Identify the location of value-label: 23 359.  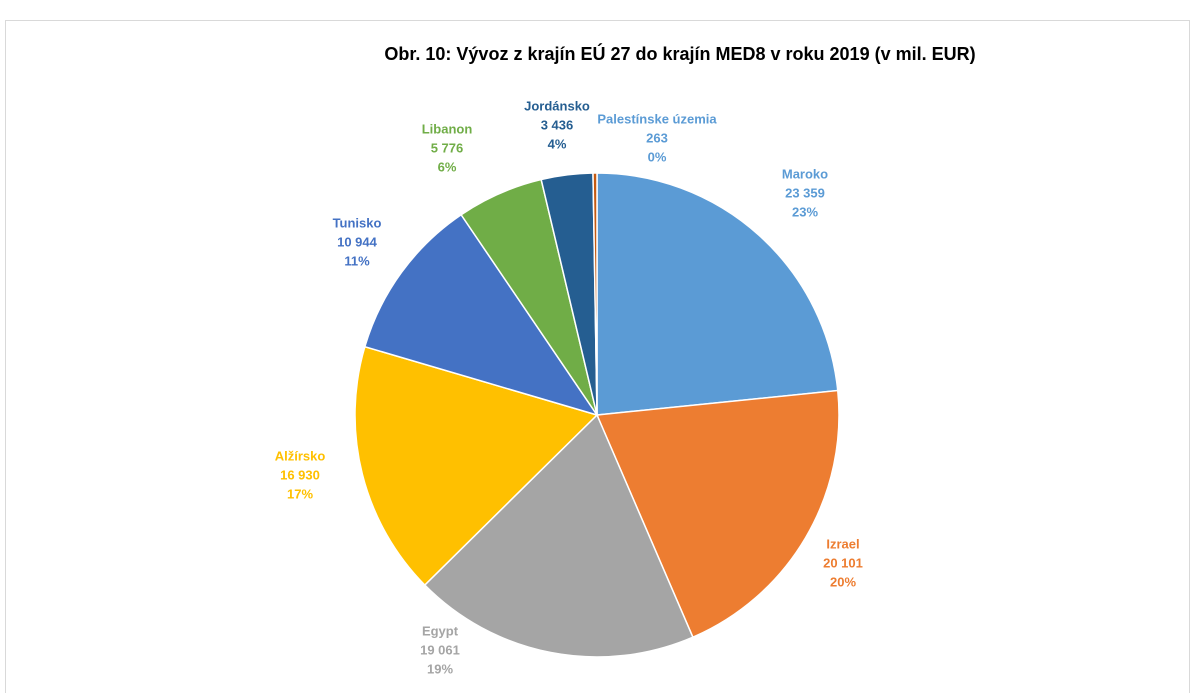
(805, 192).